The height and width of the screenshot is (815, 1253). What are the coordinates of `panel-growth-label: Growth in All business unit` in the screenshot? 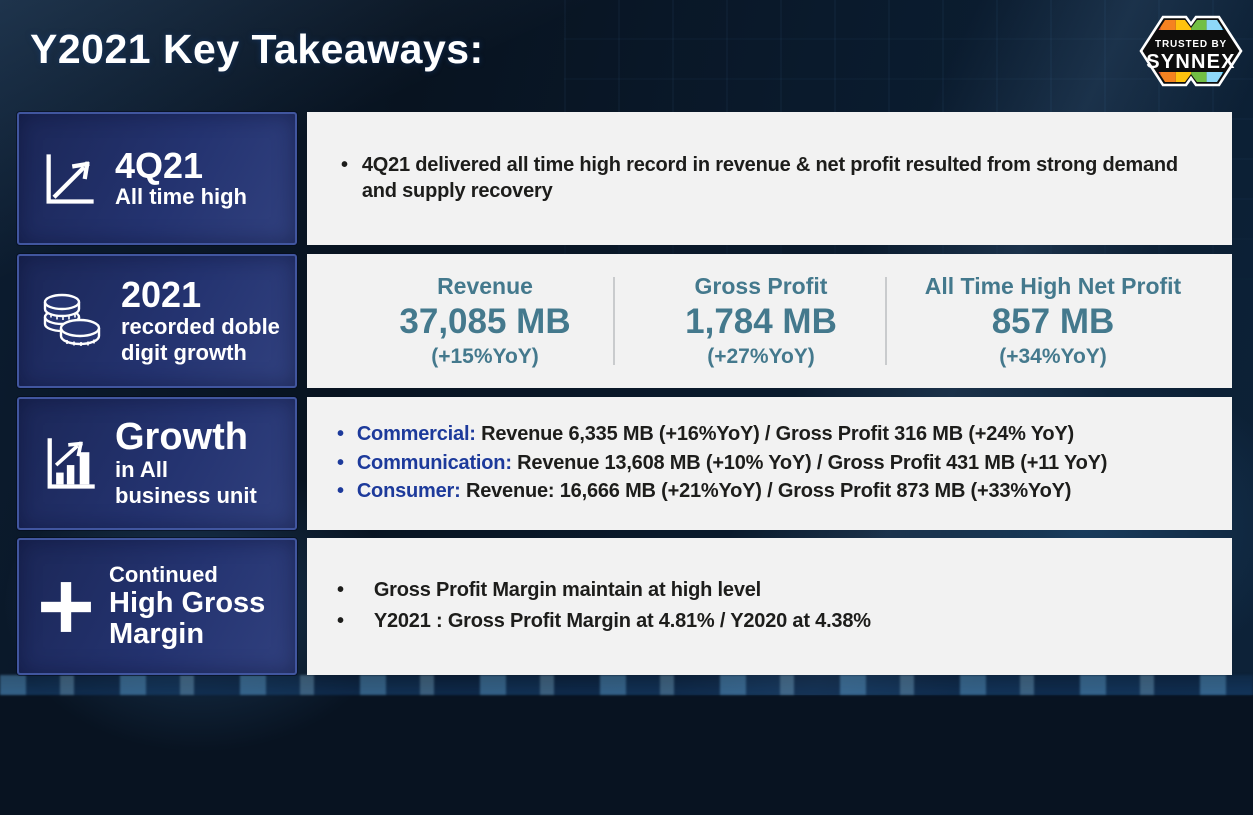 It's located at (157, 463).